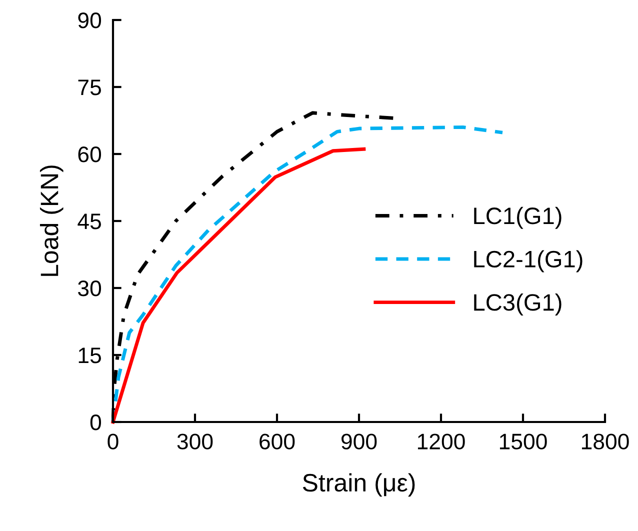 This screenshot has width=638, height=531. I want to click on x-tick-label: 600, so click(277, 442).